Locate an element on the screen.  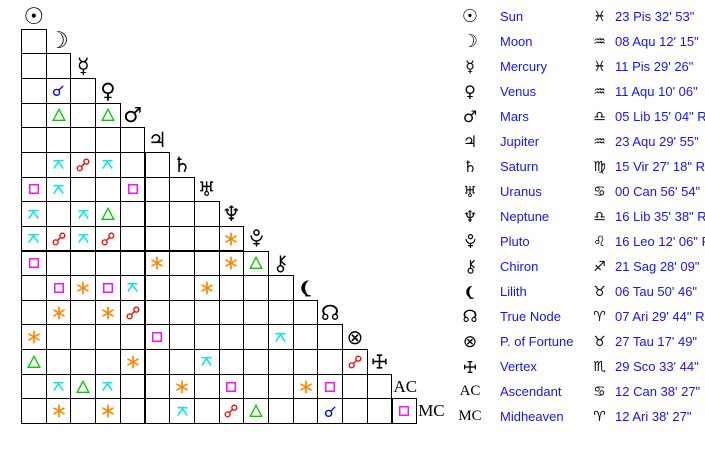
aspect-cell-midheaven-lilith is located at coordinates (305, 411).